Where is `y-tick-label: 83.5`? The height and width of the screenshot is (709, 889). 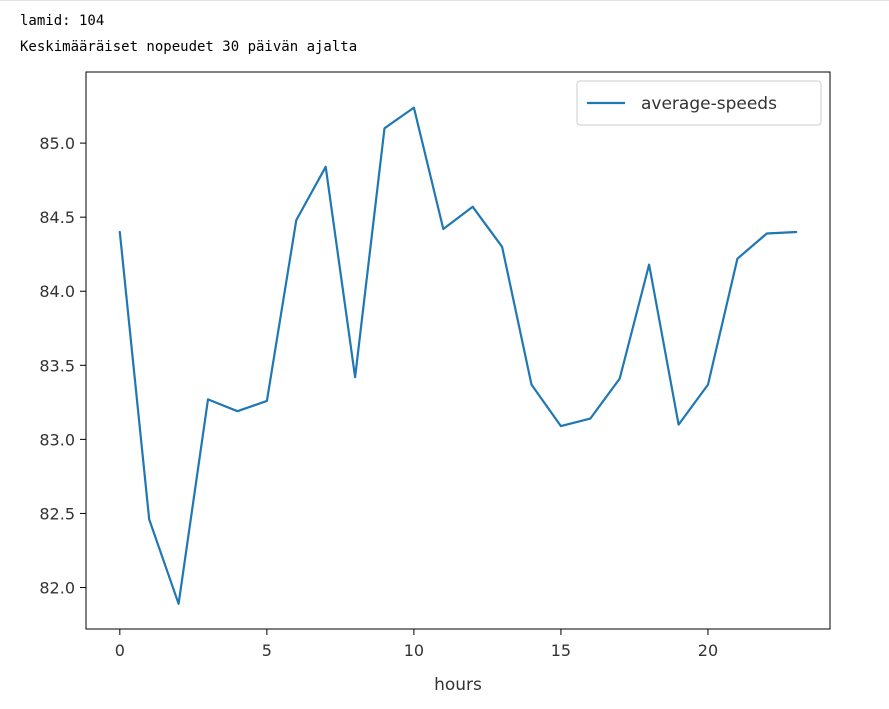 y-tick-label: 83.5 is located at coordinates (57, 365).